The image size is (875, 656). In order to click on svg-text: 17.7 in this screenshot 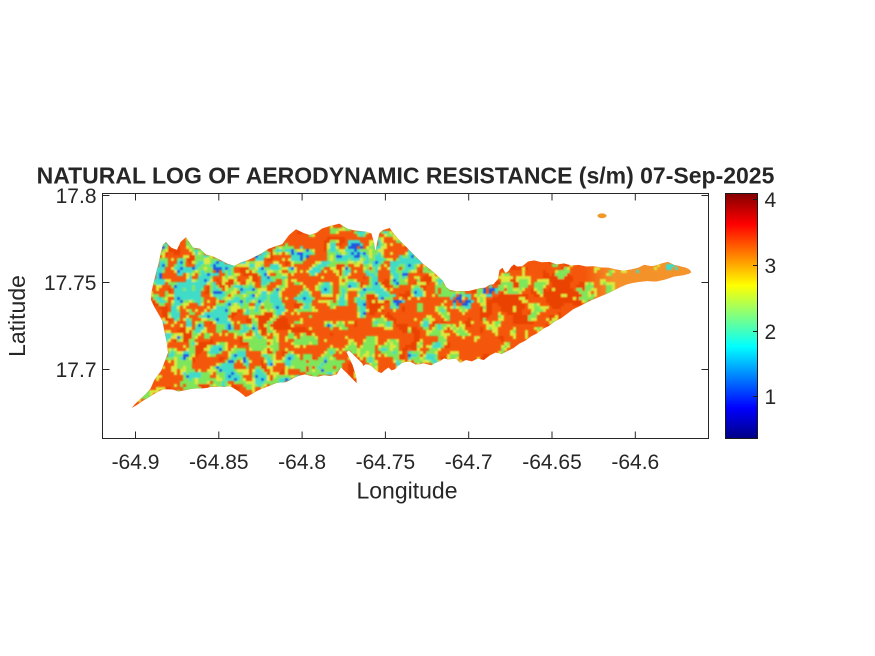, I will do `click(76, 370)`.